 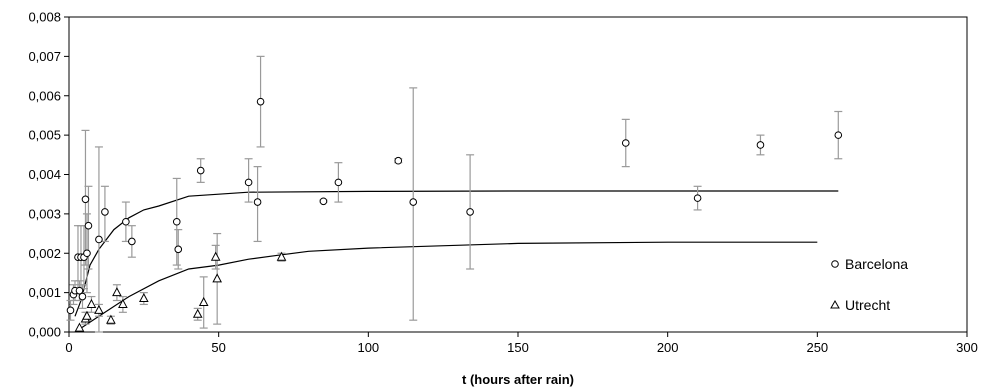 I want to click on y-tick-label: 0,007, so click(x=44, y=56).